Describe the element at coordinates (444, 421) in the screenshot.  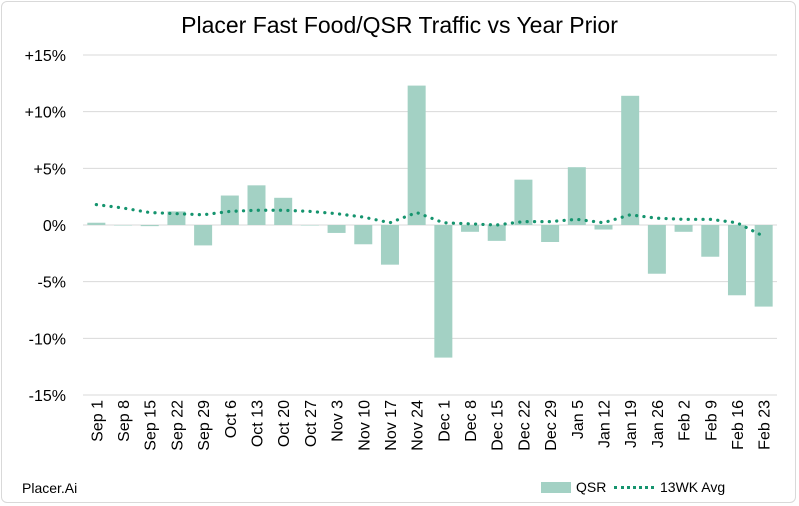
I see `x-tick-label: Dec 1` at that location.